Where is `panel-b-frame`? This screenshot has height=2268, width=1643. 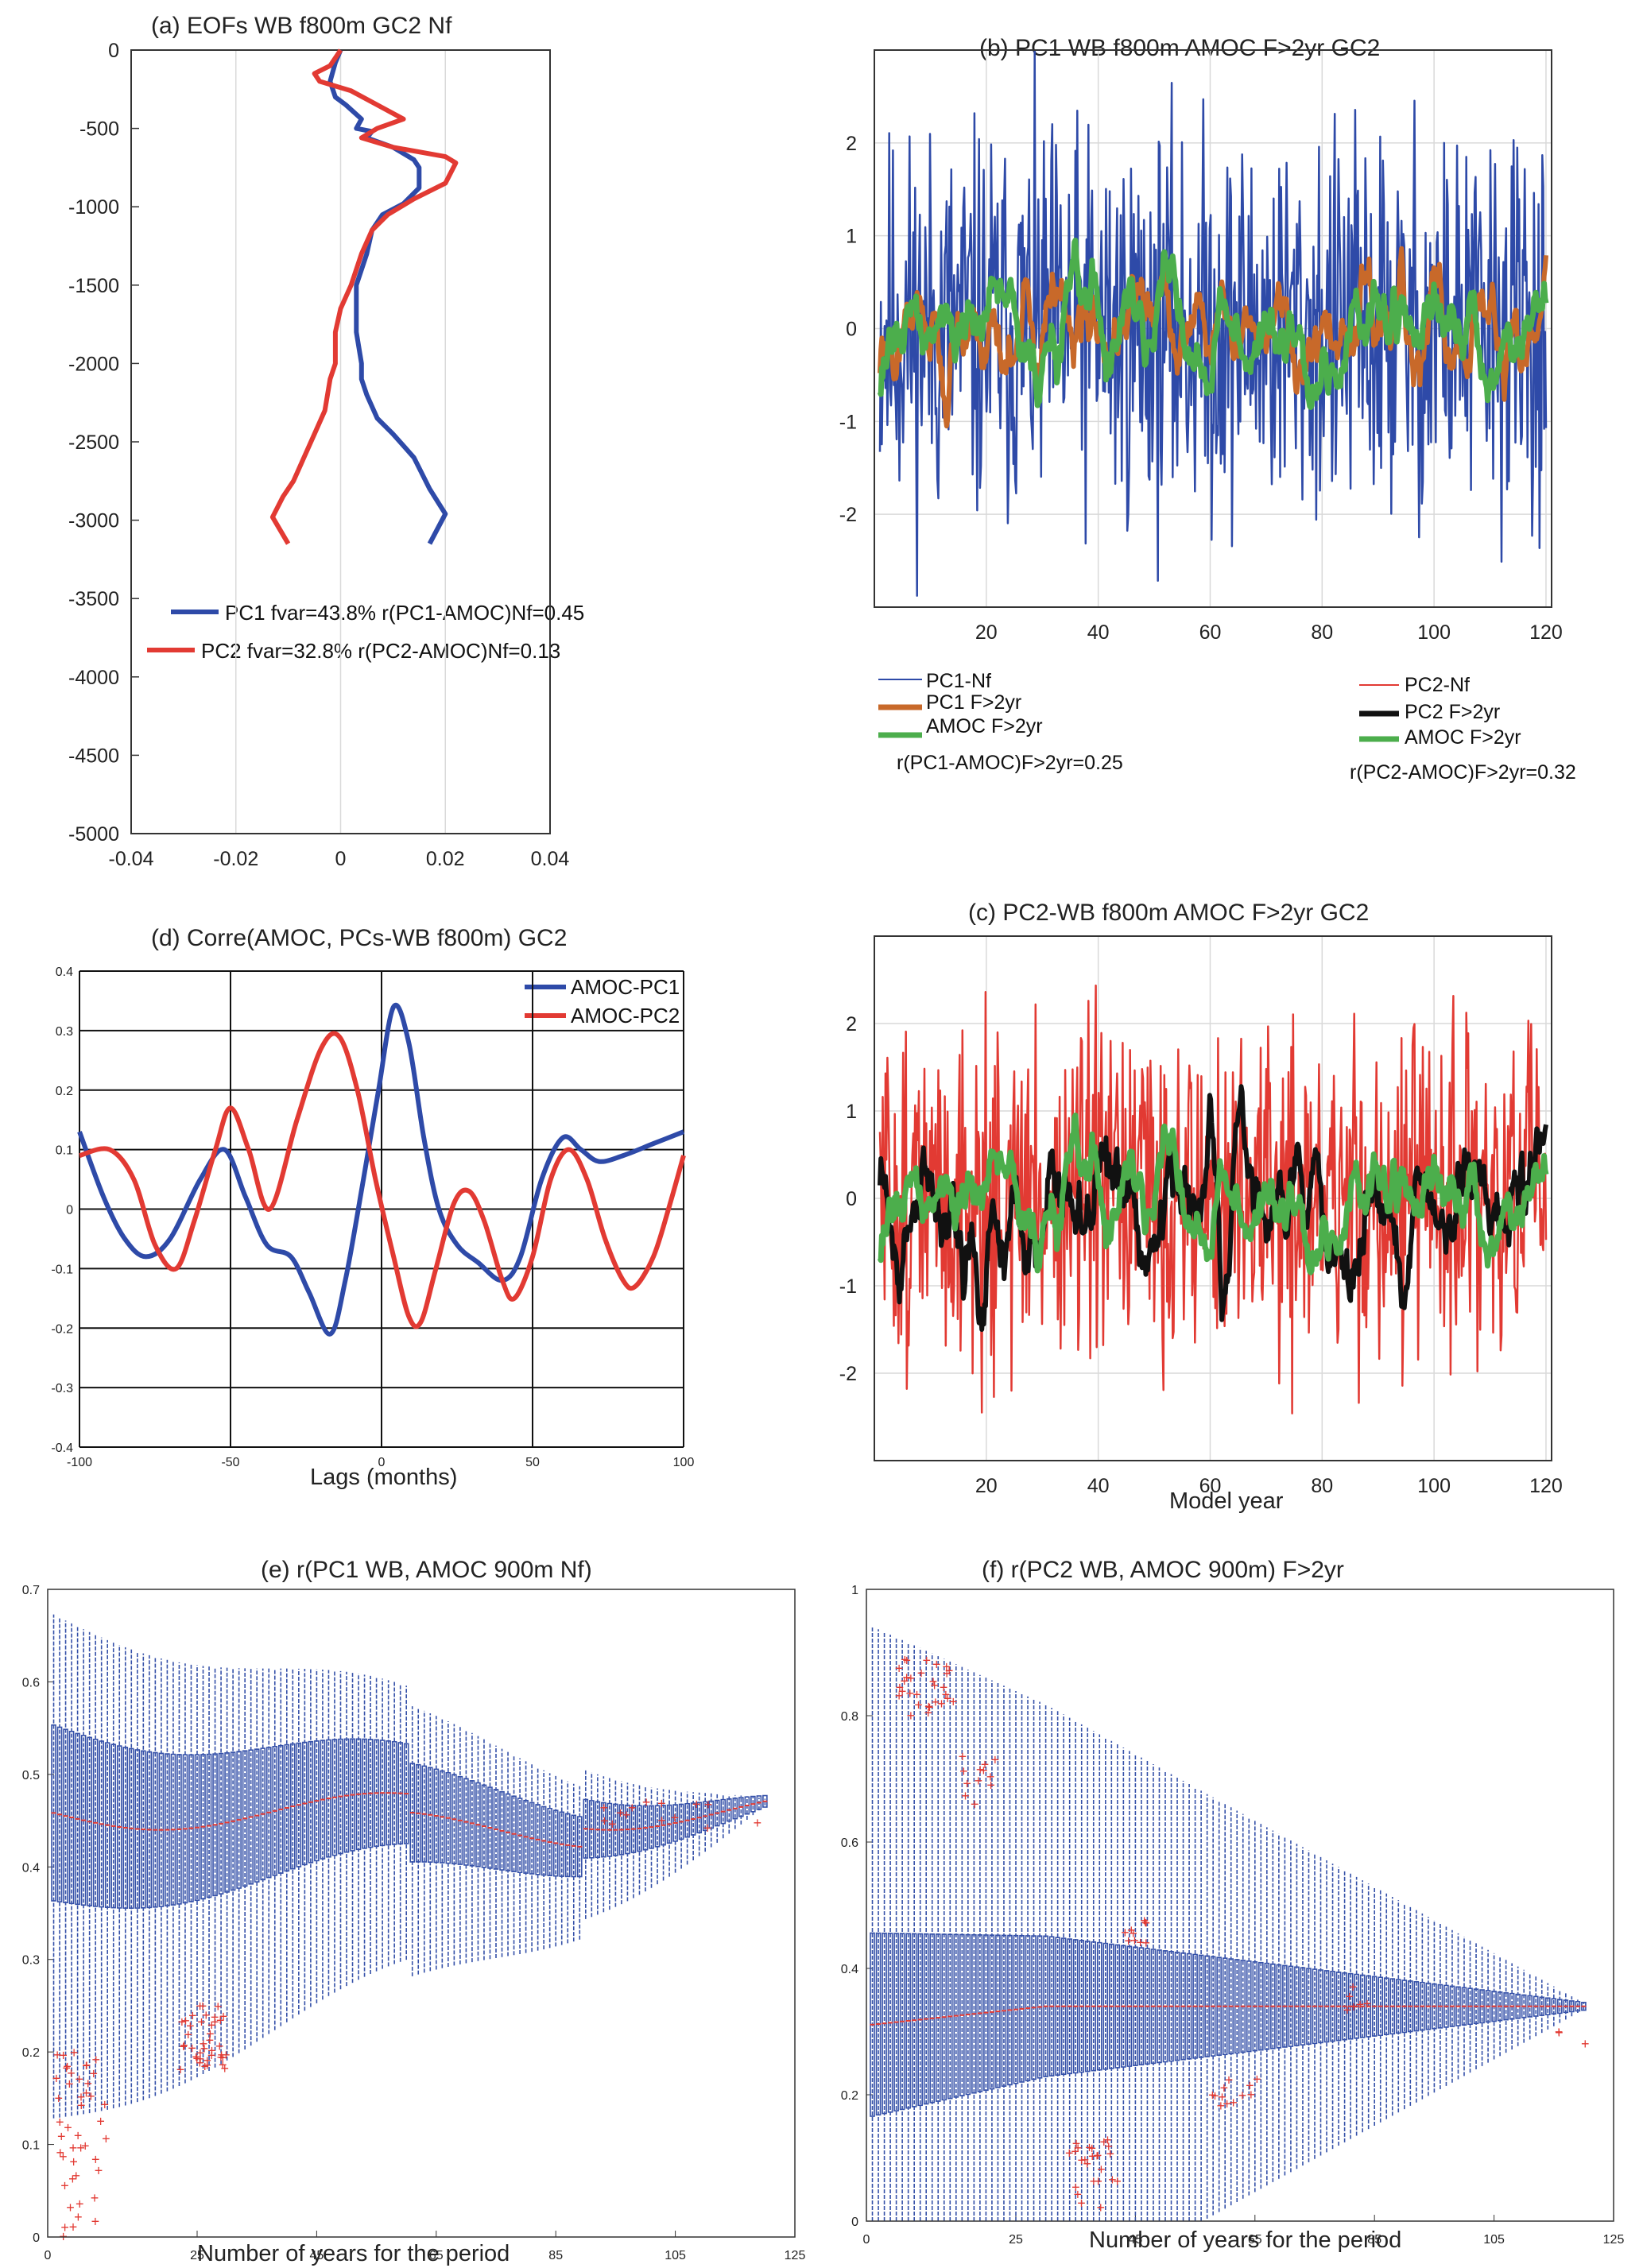
panel-b-frame is located at coordinates (1213, 328).